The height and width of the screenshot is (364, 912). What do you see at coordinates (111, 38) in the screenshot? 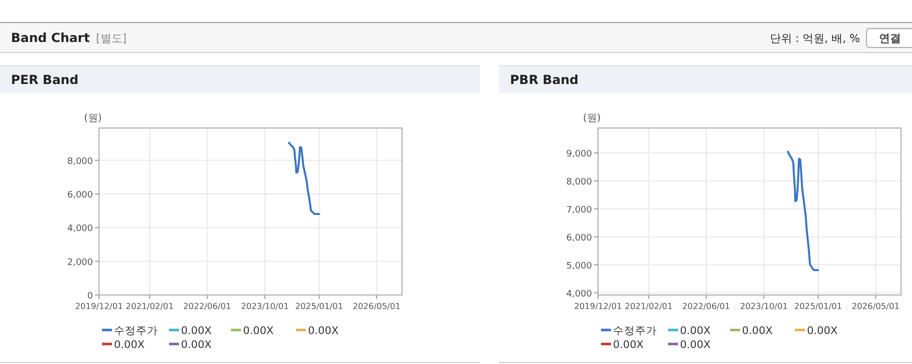
I see `text: [별도]` at bounding box center [111, 38].